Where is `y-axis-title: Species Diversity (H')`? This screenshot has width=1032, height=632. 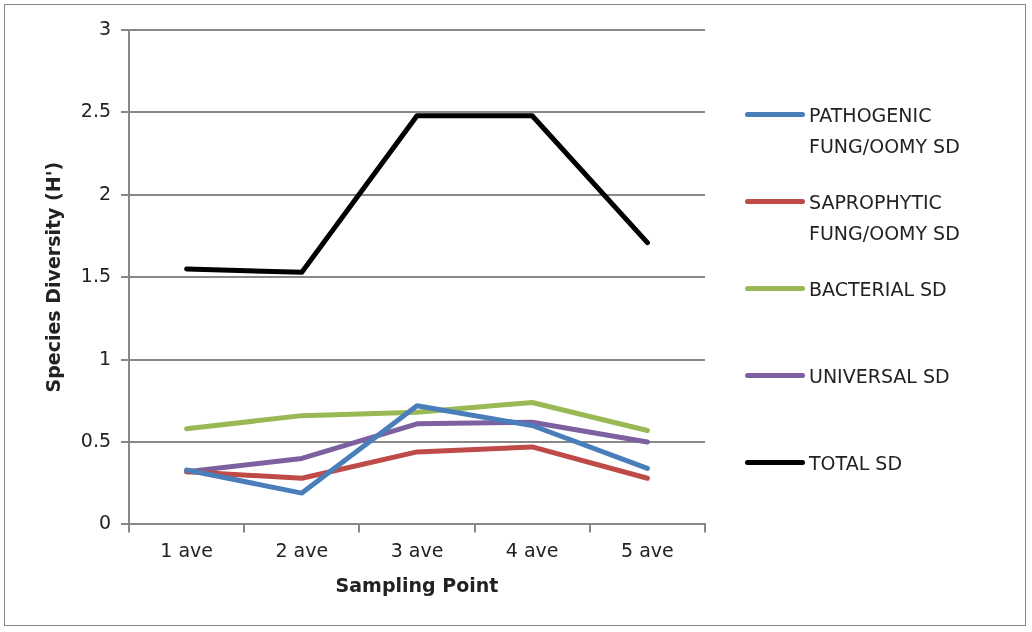 y-axis-title: Species Diversity (H') is located at coordinates (53, 277).